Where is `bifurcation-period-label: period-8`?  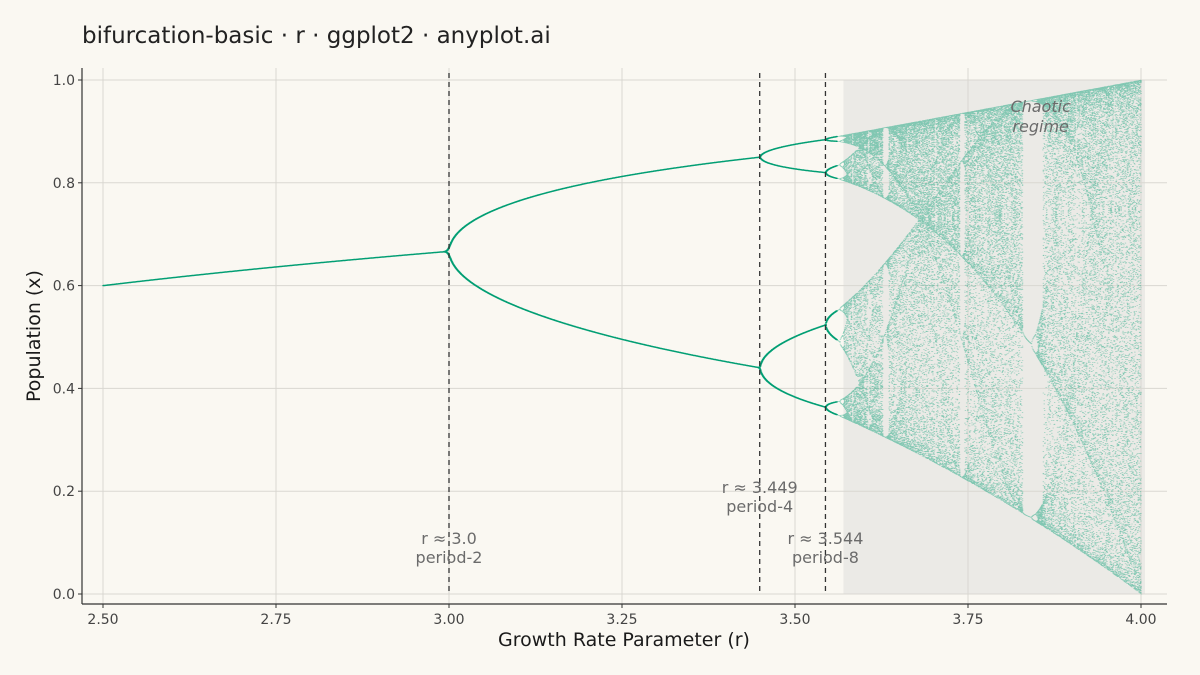
bifurcation-period-label: period-8 is located at coordinates (825, 557).